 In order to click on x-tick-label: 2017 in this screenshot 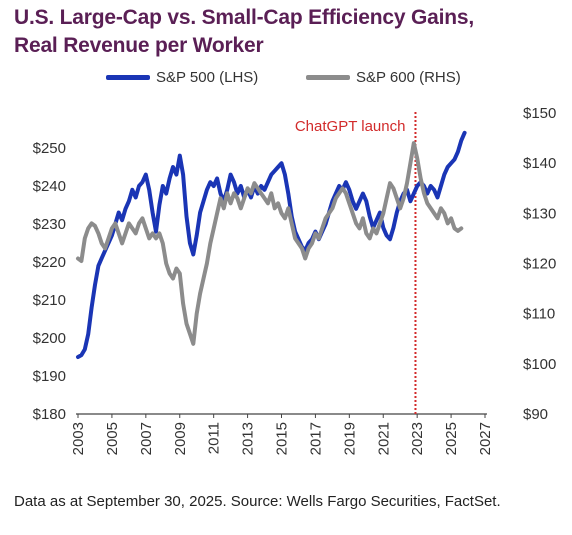, I will do `click(315, 438)`.